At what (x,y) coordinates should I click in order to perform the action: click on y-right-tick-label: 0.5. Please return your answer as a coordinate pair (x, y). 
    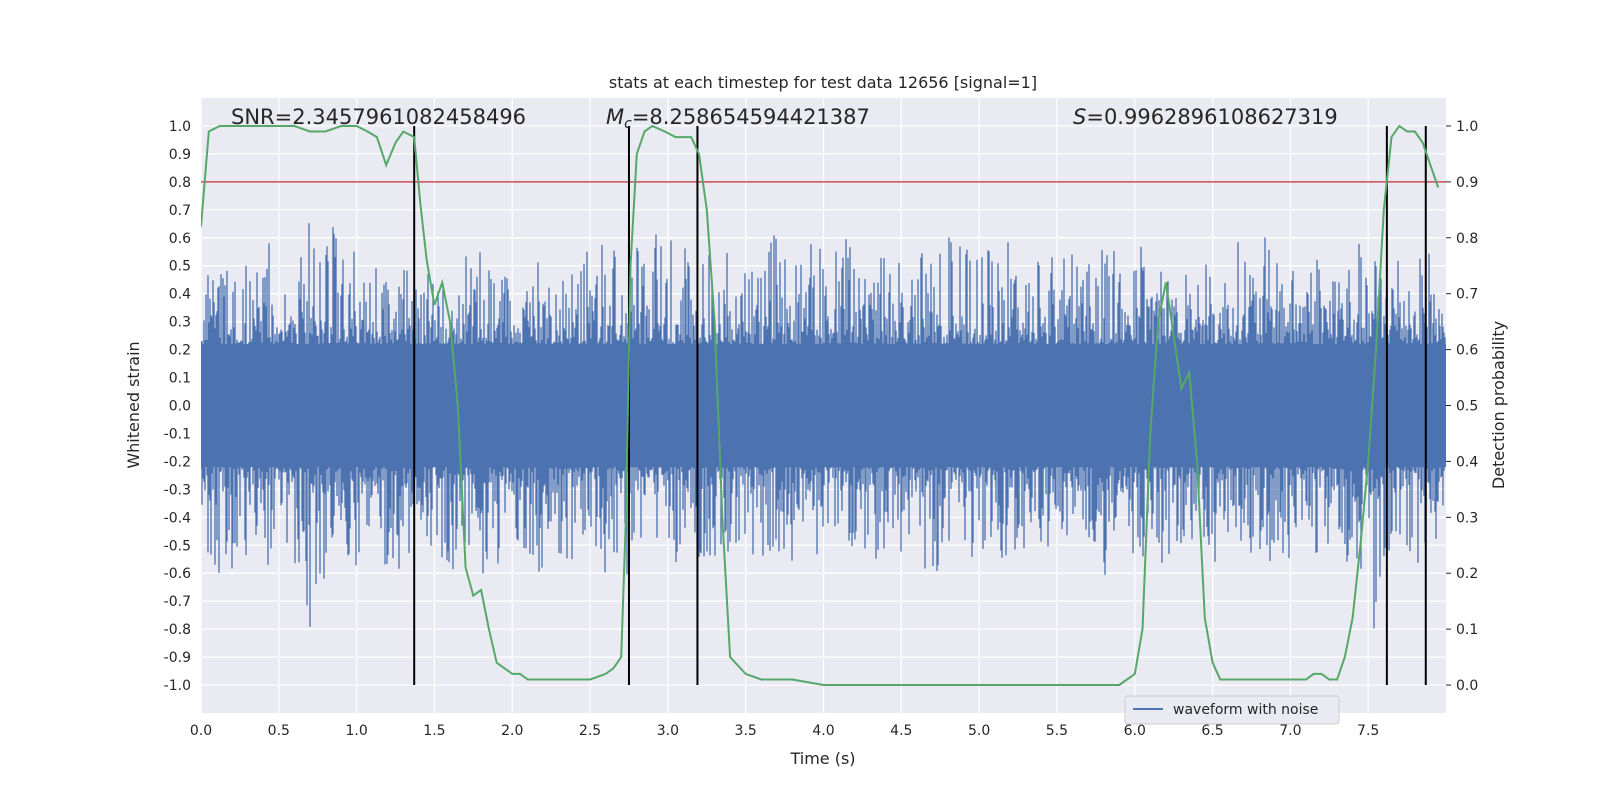
    Looking at the image, I should click on (1467, 407).